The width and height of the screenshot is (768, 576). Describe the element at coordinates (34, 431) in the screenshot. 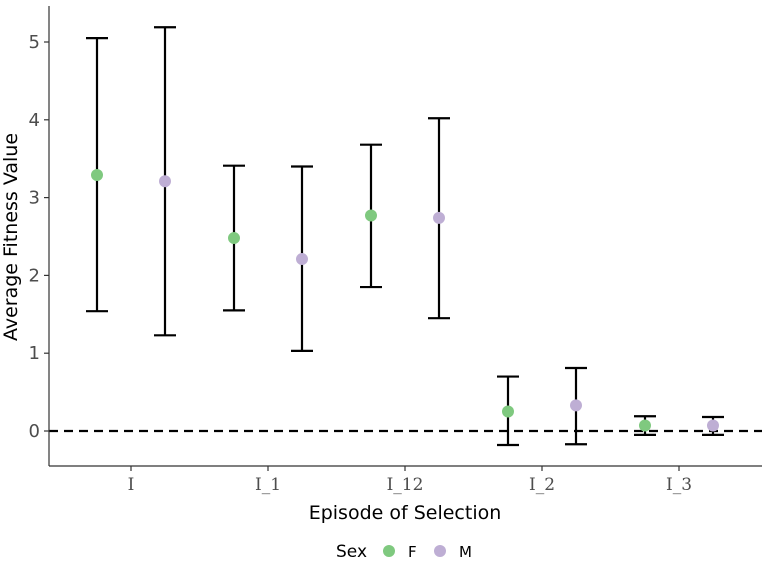

I see `y-tick-label: 0` at that location.